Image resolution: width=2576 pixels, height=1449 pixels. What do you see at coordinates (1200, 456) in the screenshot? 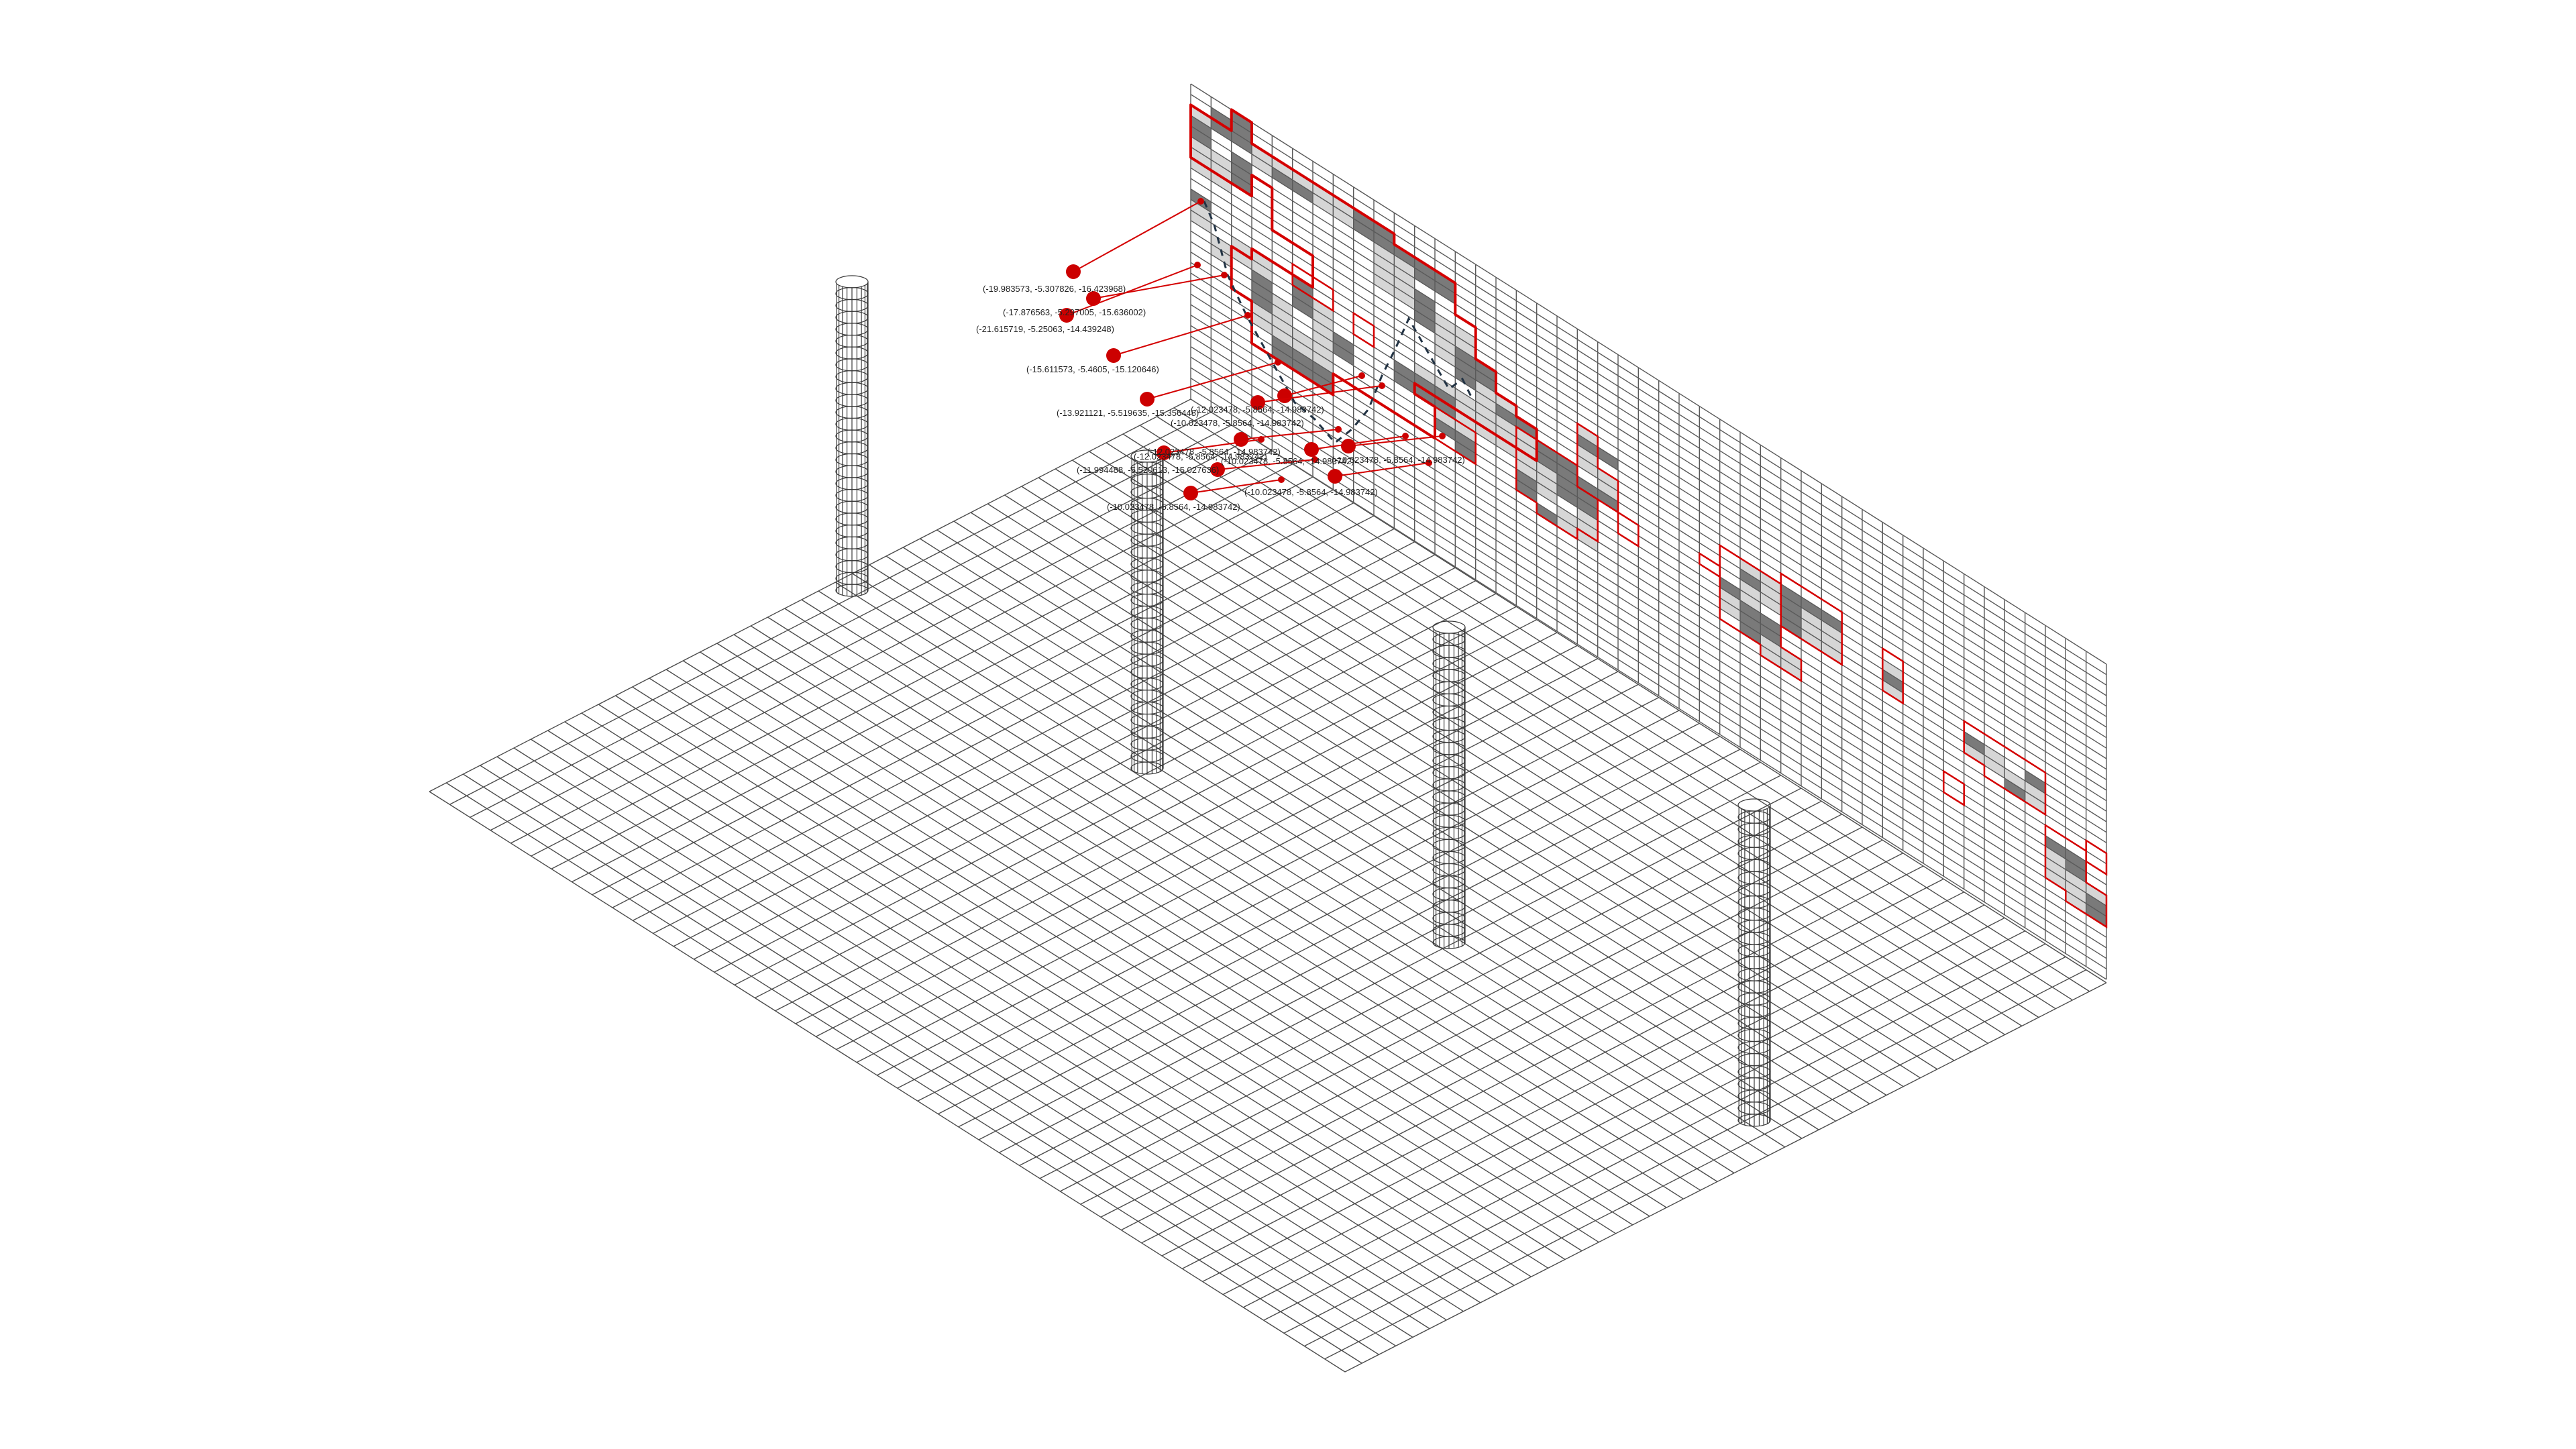
I see `coordinate-label: (-12.023478, -5.8564, -14.983742)` at bounding box center [1200, 456].